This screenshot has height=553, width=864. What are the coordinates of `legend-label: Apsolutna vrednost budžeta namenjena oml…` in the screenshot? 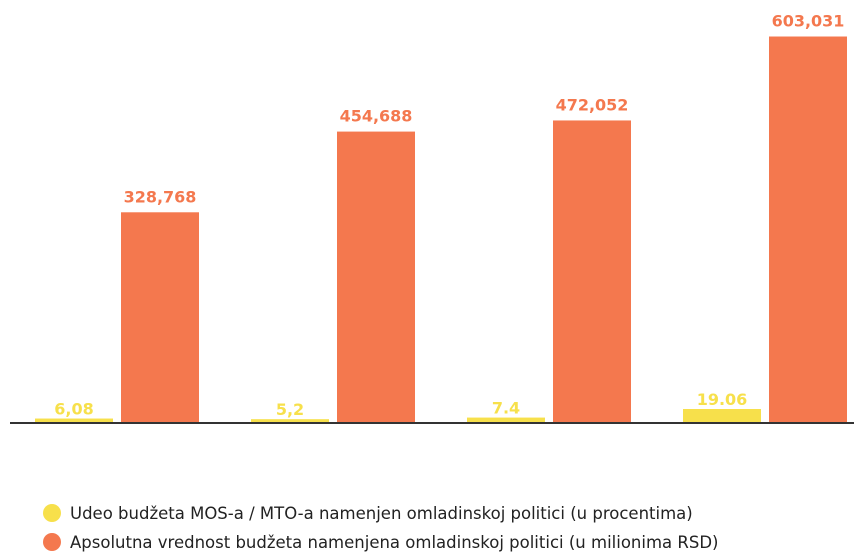 It's located at (394, 542).